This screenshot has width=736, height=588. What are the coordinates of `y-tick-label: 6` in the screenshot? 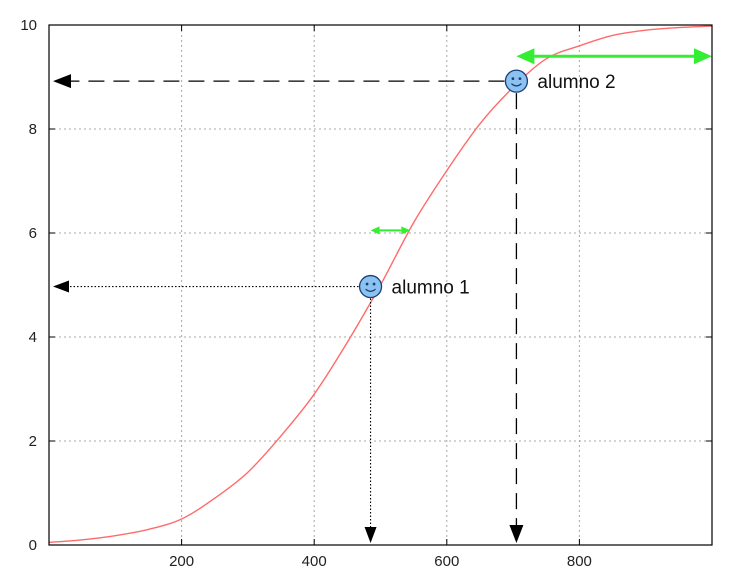 It's located at (33, 233).